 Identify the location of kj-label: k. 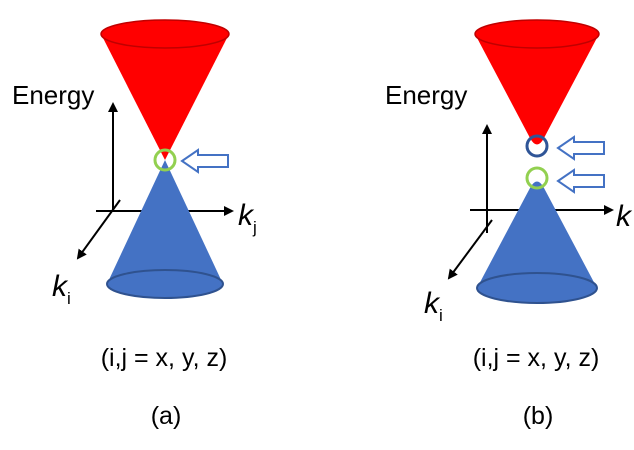
(624, 216).